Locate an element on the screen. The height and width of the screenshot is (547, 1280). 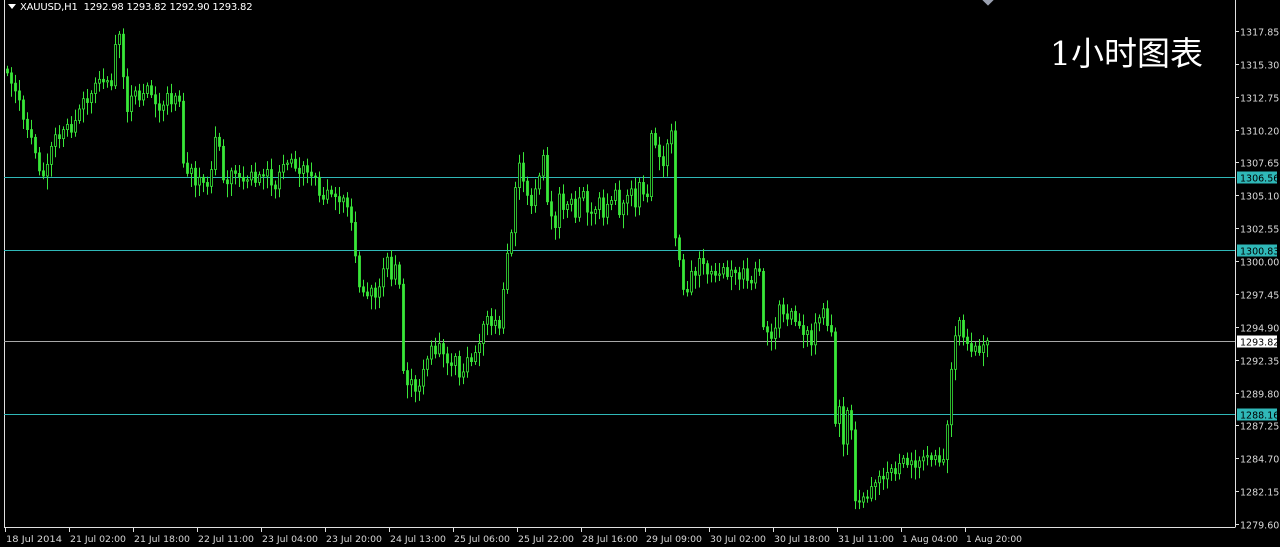
symbol-label: XAUUSD,H1 is located at coordinates (49, 7).